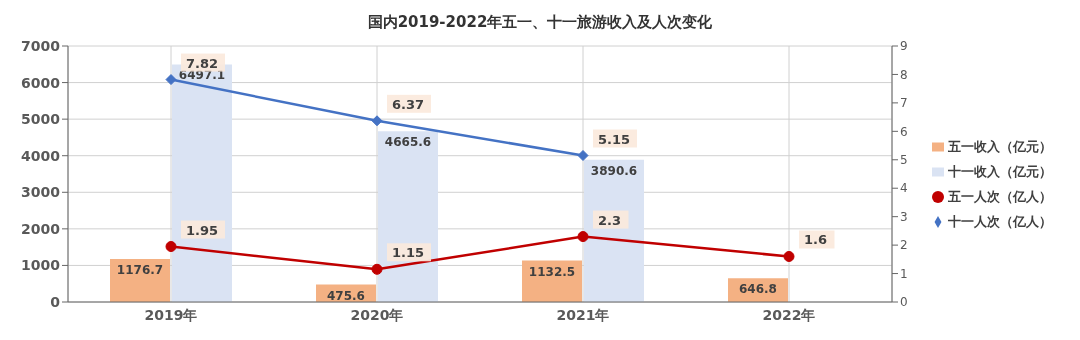 Image resolution: width=1080 pixels, height=340 pixels. Describe the element at coordinates (904, 46) in the screenshot. I see `y2-tick-label: 9` at that location.